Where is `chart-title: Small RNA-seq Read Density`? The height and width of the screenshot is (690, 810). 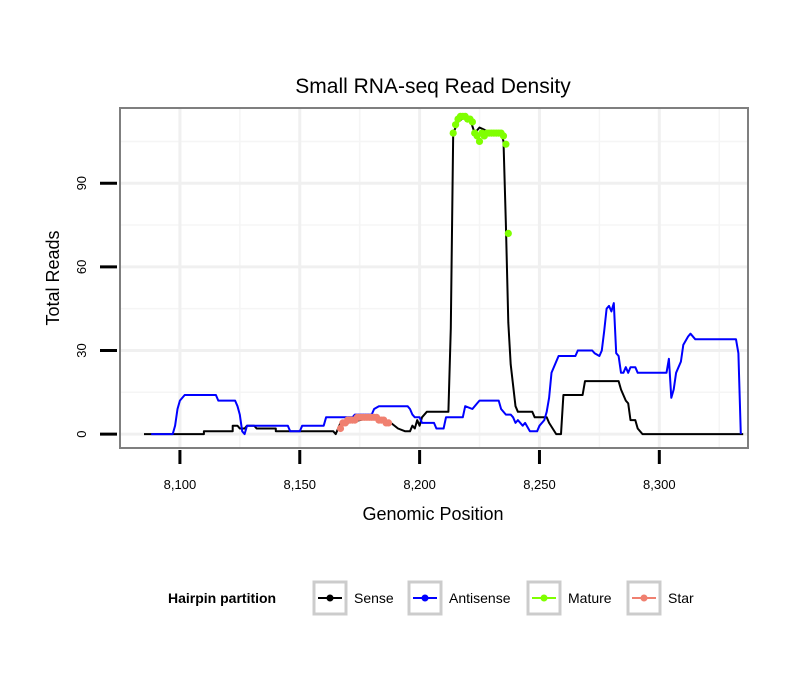
chart-title: Small RNA-seq Read Density is located at coordinates (433, 86).